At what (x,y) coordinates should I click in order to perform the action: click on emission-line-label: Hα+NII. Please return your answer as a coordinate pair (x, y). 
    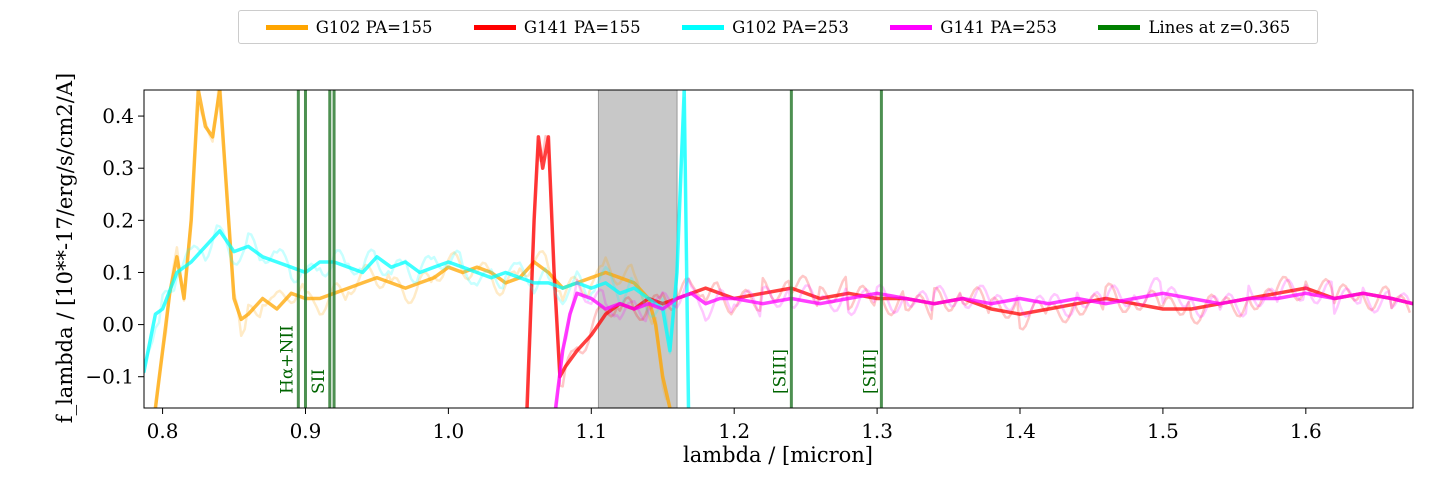
    Looking at the image, I should click on (287, 359).